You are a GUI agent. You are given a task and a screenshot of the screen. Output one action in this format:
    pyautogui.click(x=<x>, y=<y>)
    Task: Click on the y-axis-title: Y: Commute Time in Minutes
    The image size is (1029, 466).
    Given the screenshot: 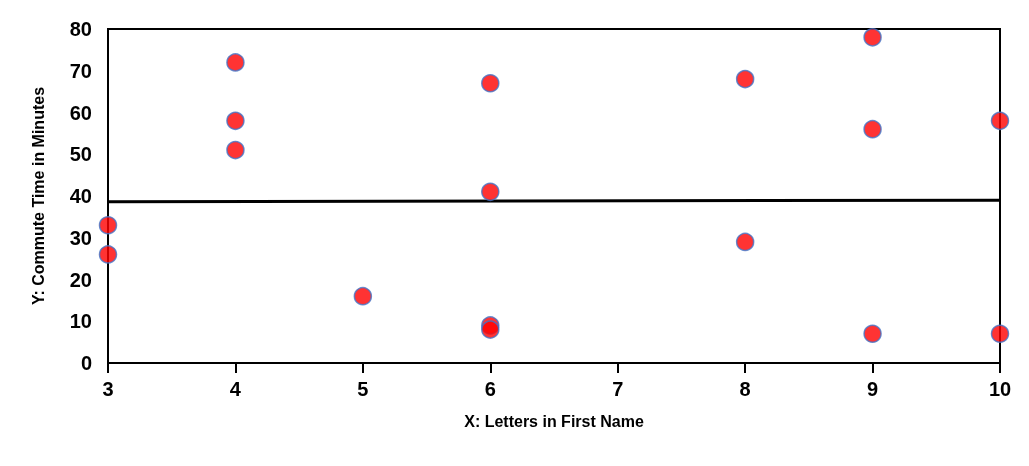 What is the action you would take?
    pyautogui.click(x=38, y=196)
    